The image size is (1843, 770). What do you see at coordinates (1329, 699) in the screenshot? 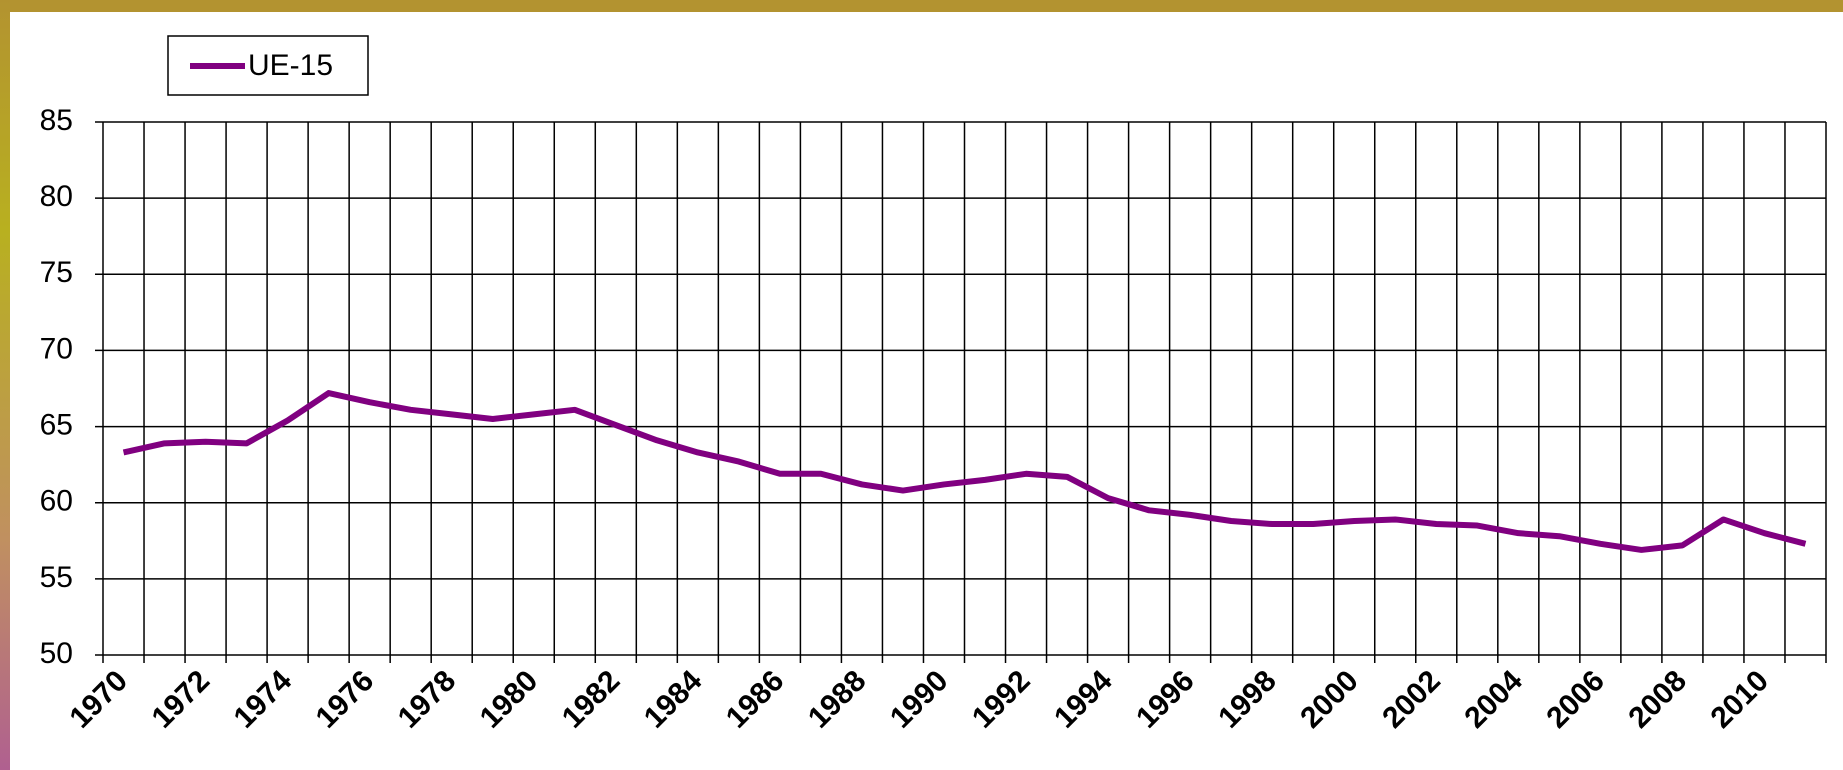
I see `x-tick-label: 2000` at bounding box center [1329, 699].